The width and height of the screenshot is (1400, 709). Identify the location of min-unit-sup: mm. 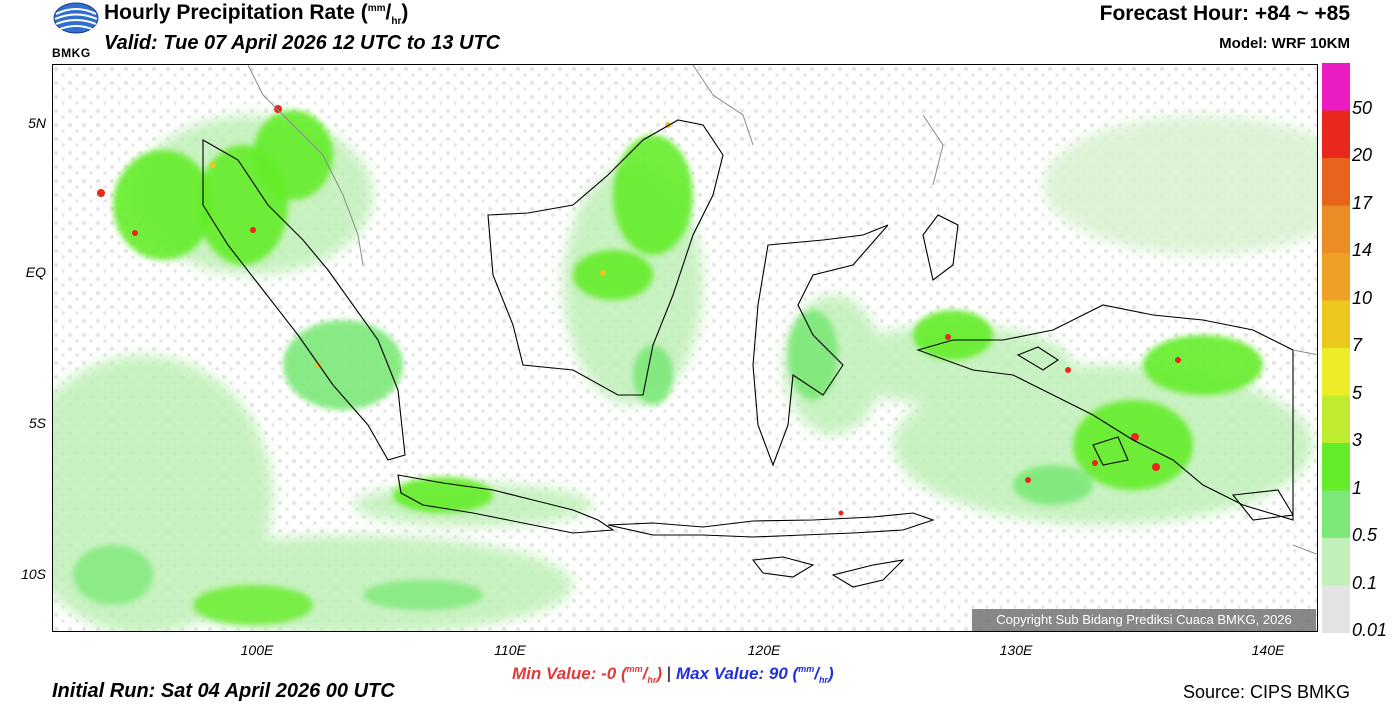
(634, 669).